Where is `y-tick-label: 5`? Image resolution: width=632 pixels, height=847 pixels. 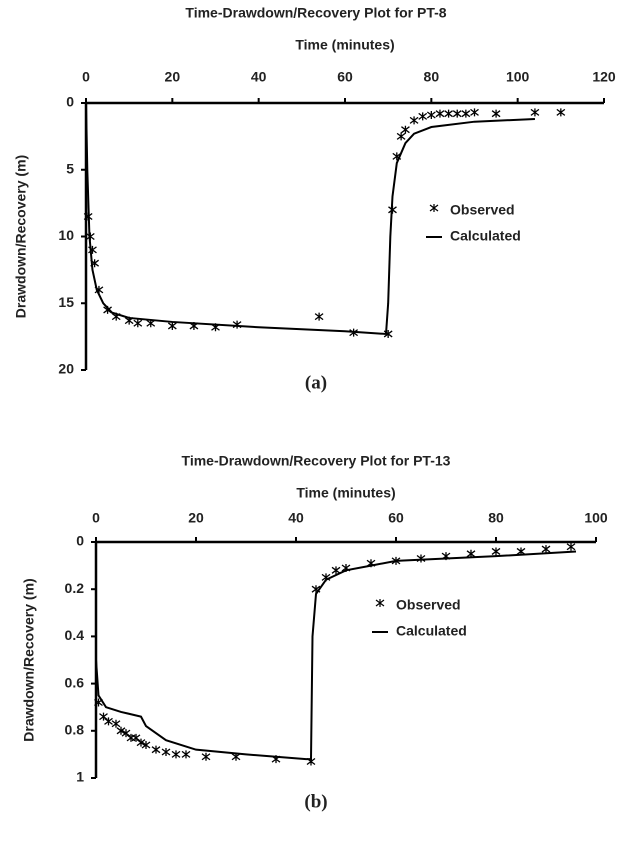
y-tick-label: 5 is located at coordinates (70, 168).